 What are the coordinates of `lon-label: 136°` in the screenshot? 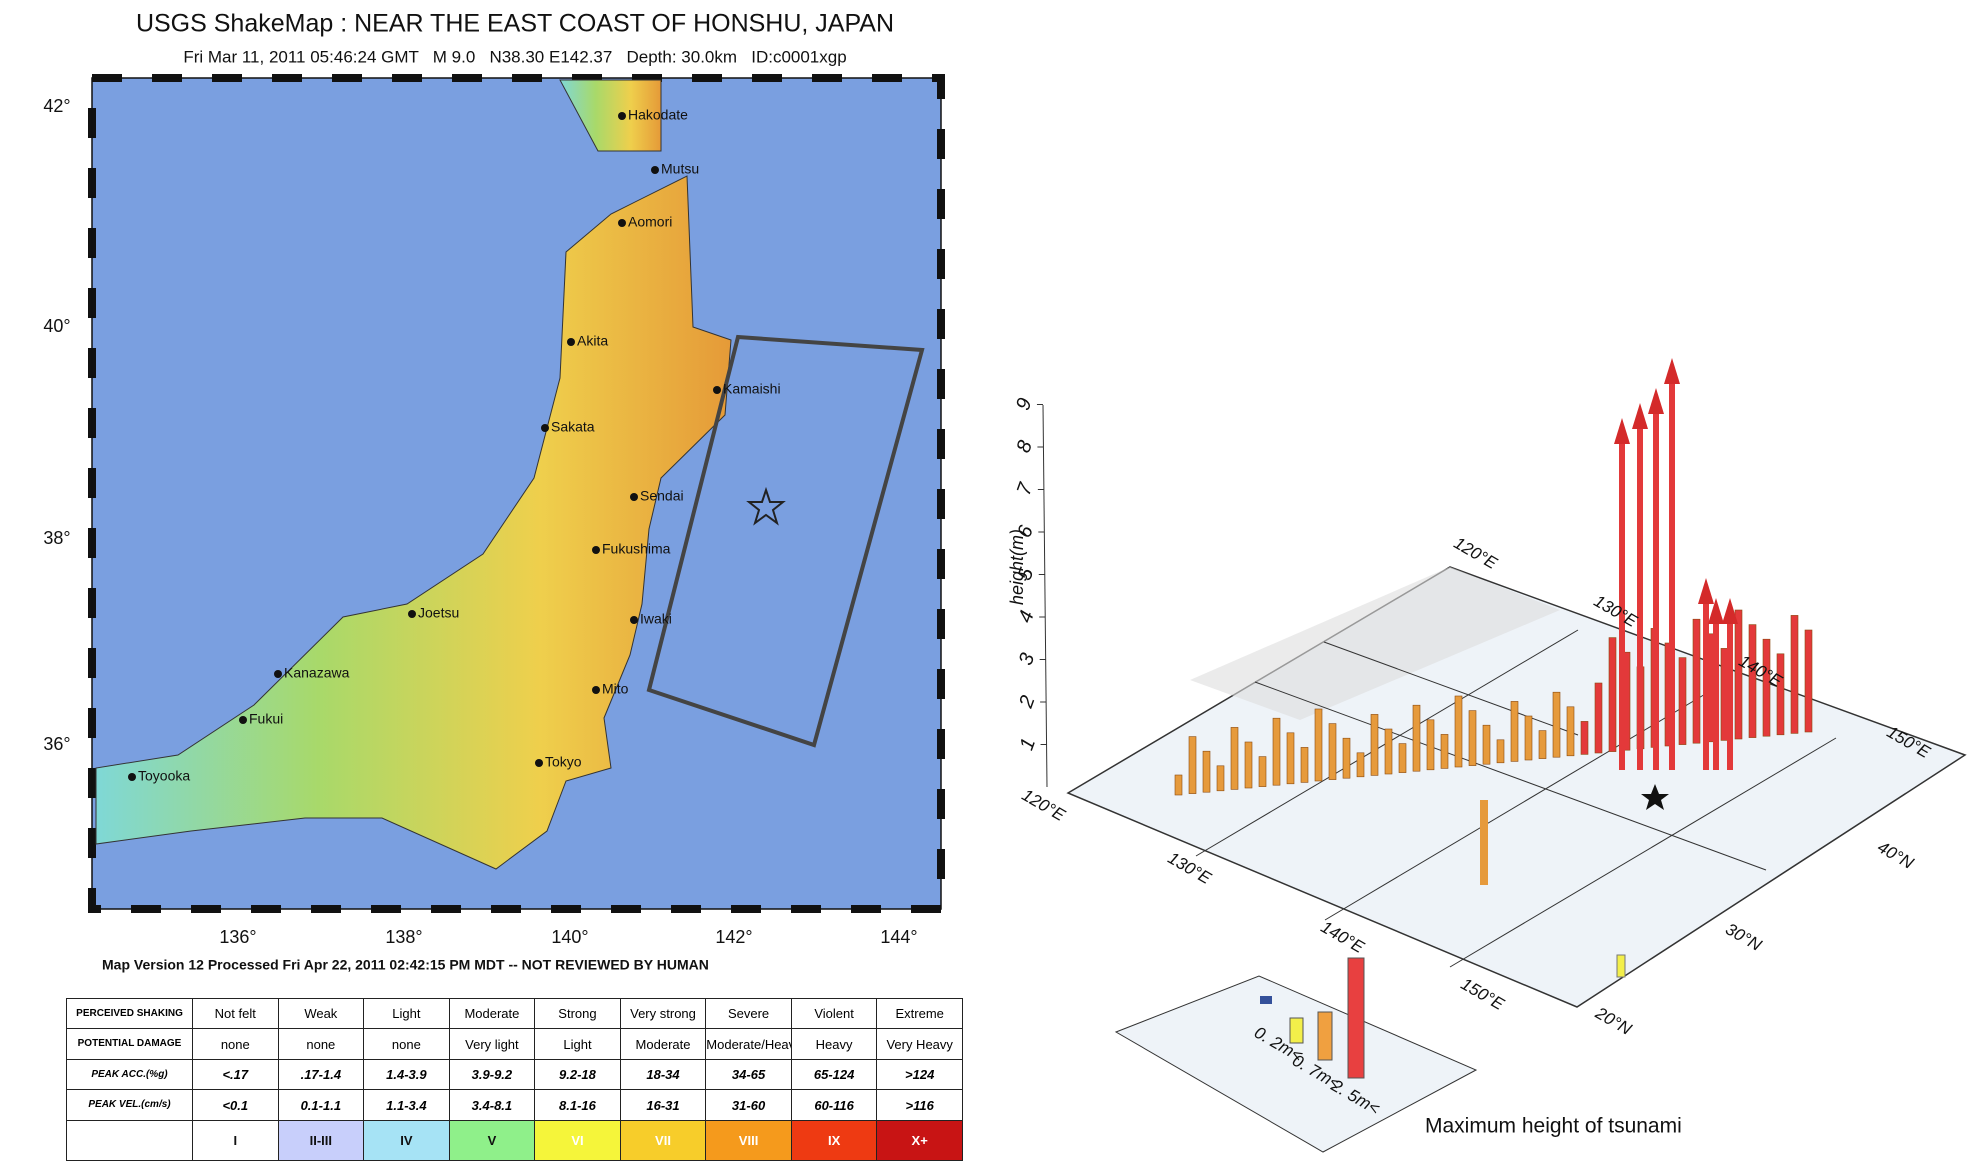 It's located at (237, 937).